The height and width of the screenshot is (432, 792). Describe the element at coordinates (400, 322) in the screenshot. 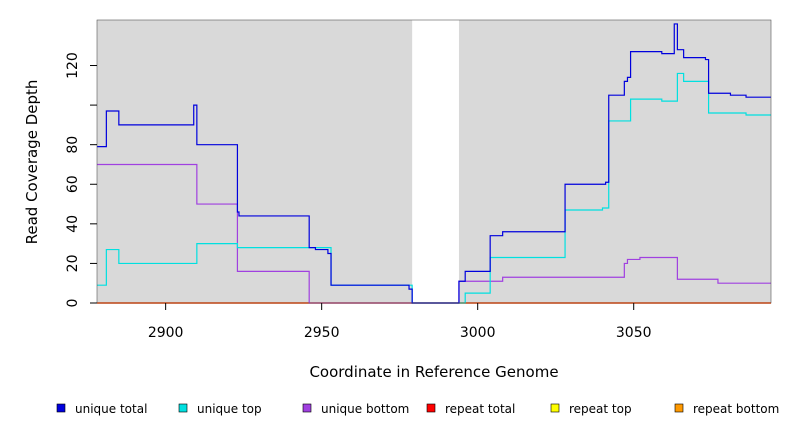

I see `x-axis: 2900 2950 3000 3050` at that location.